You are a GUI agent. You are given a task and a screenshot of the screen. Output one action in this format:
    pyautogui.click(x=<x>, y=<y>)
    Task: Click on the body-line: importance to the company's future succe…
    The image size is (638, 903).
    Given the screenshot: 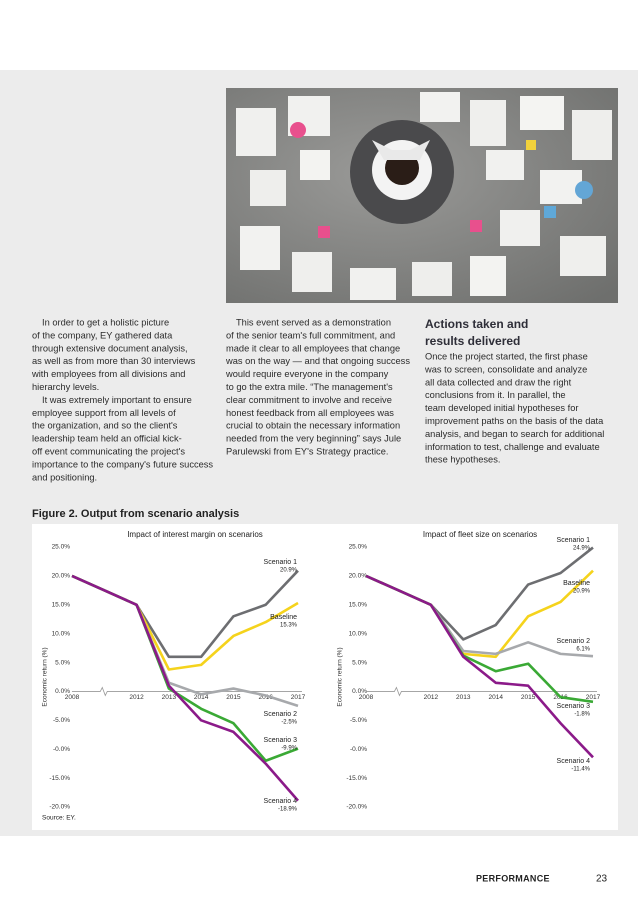 What is the action you would take?
    pyautogui.click(x=122, y=464)
    